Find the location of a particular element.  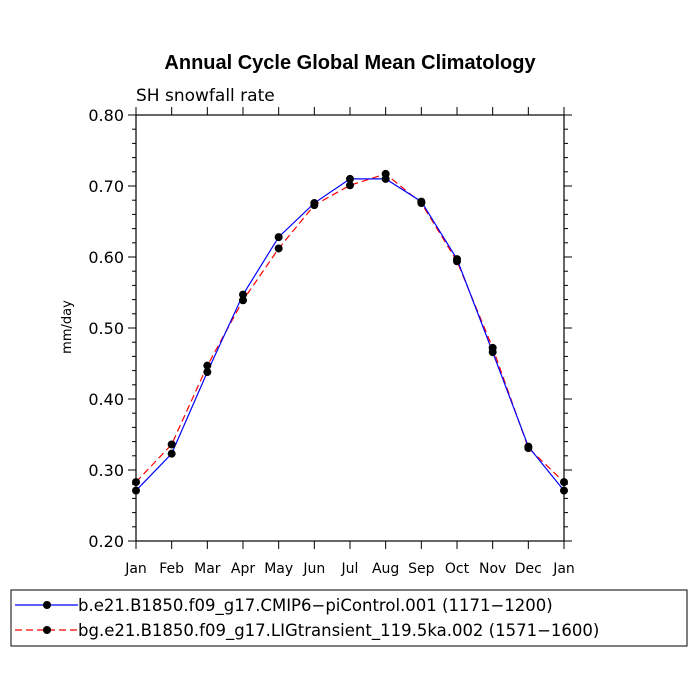

x-tick-label: May is located at coordinates (278, 569).